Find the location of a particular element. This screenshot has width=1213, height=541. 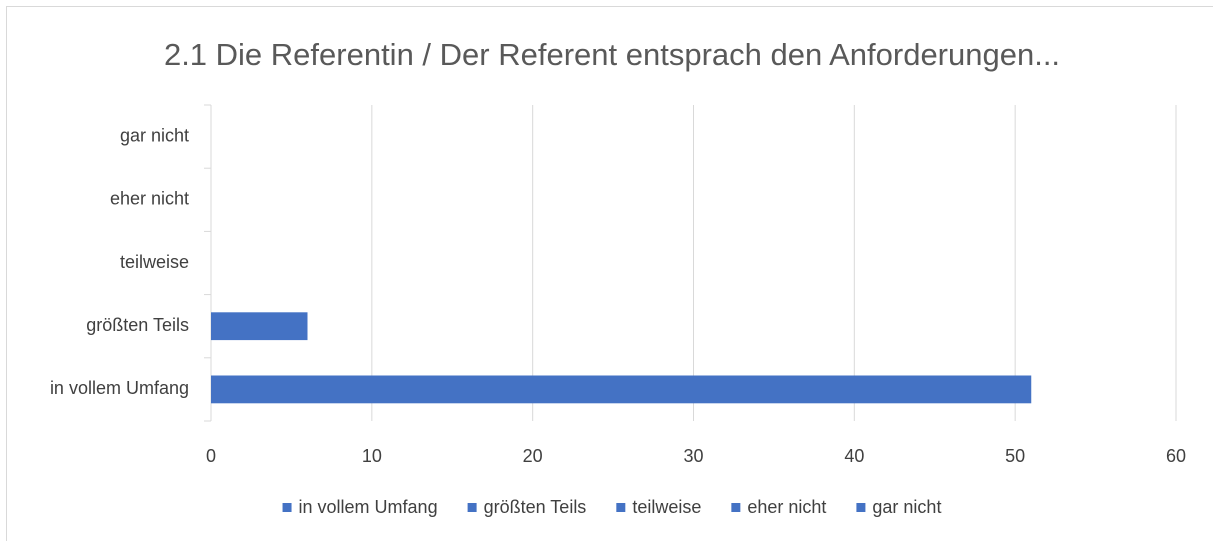

x-tick-label: 30 is located at coordinates (693, 456).